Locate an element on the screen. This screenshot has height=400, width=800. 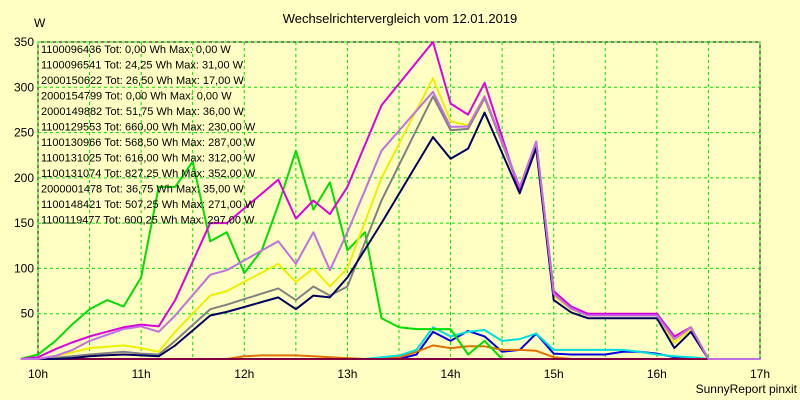
x-tick-label: 12h is located at coordinates (244, 374).